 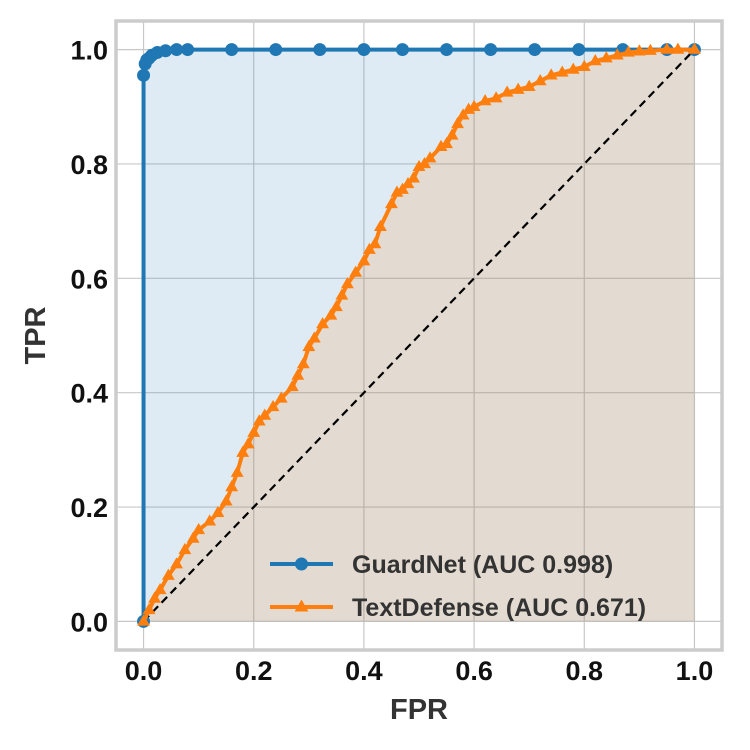 What do you see at coordinates (474, 671) in the screenshot?
I see `x-tick-label: 0.6` at bounding box center [474, 671].